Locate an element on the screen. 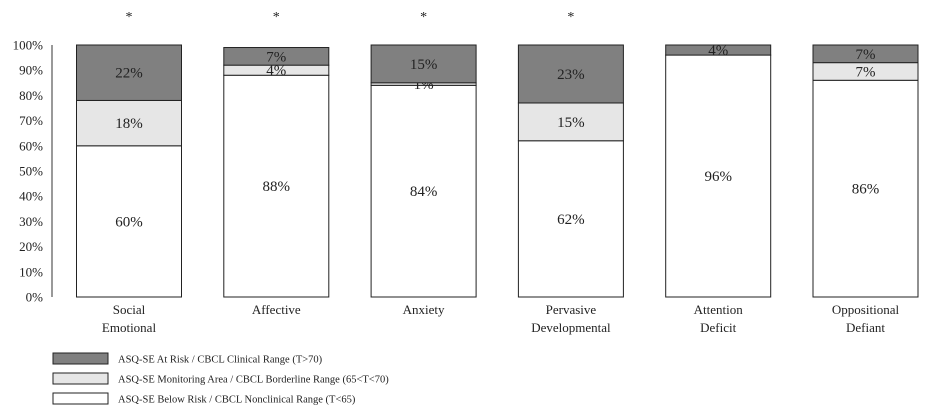 This screenshot has width=933, height=405. x-tick-label: Pervasive is located at coordinates (571, 309).